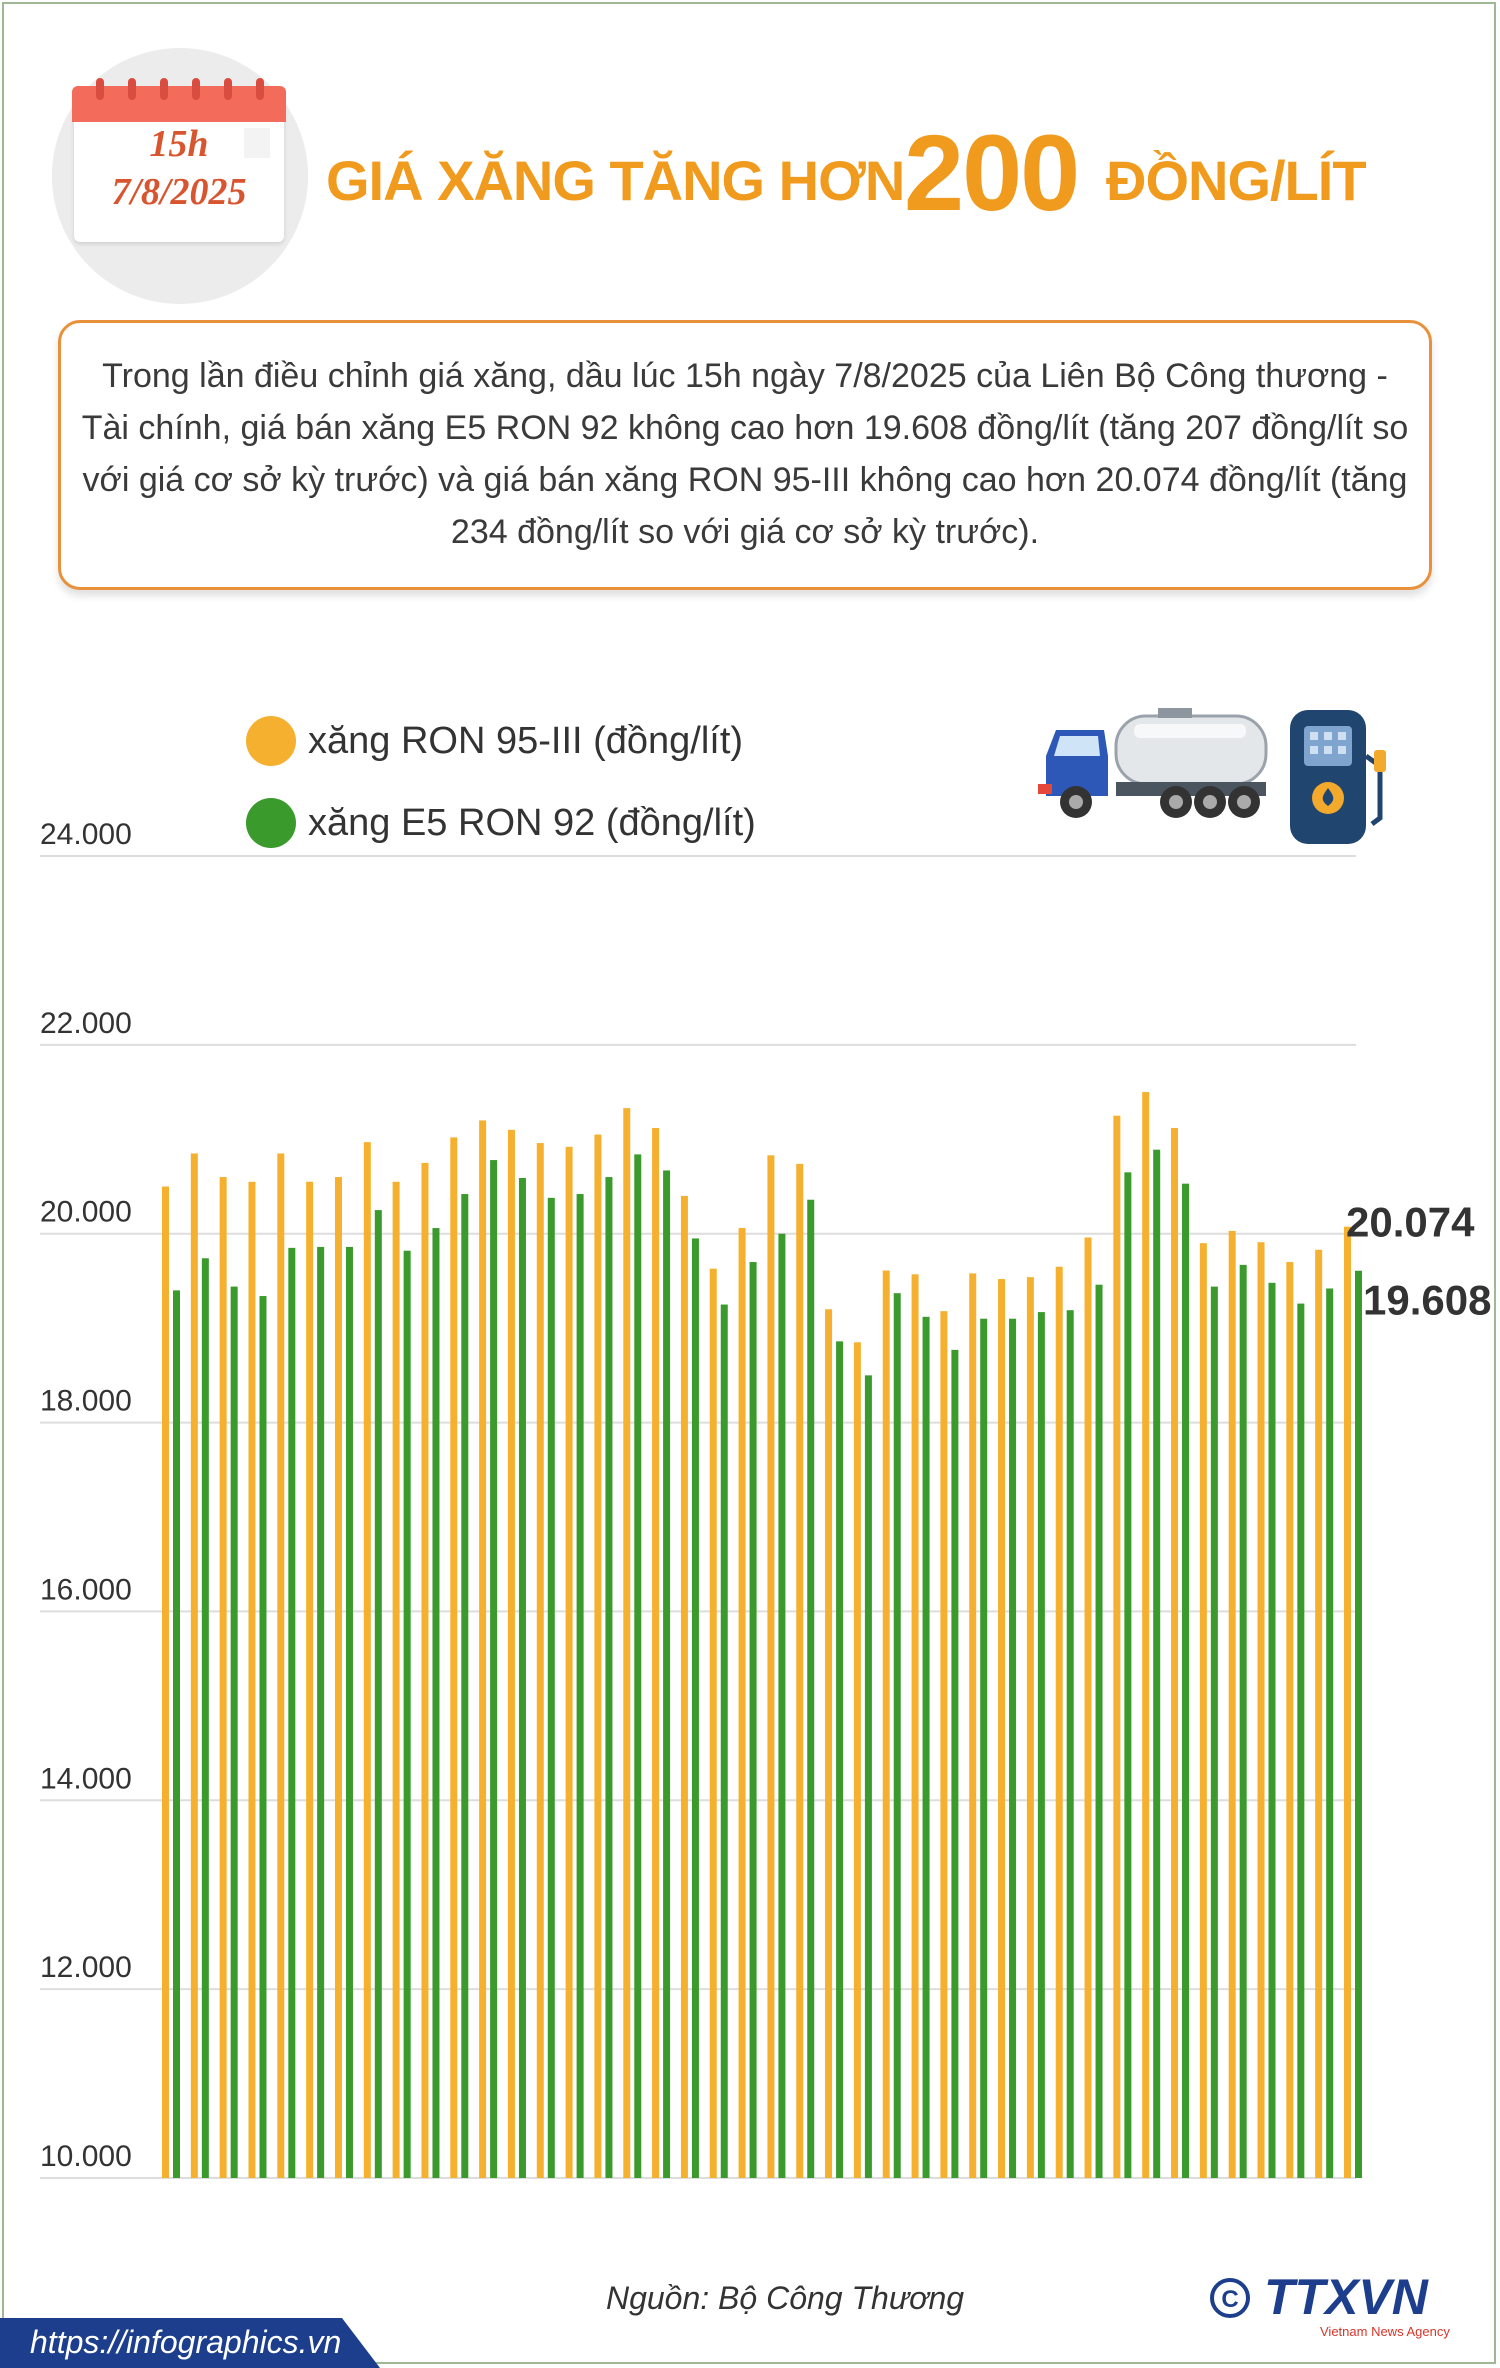 This screenshot has width=1500, height=2368. Describe the element at coordinates (86, 1401) in the screenshot. I see `y-tick-label: 18.000` at that location.